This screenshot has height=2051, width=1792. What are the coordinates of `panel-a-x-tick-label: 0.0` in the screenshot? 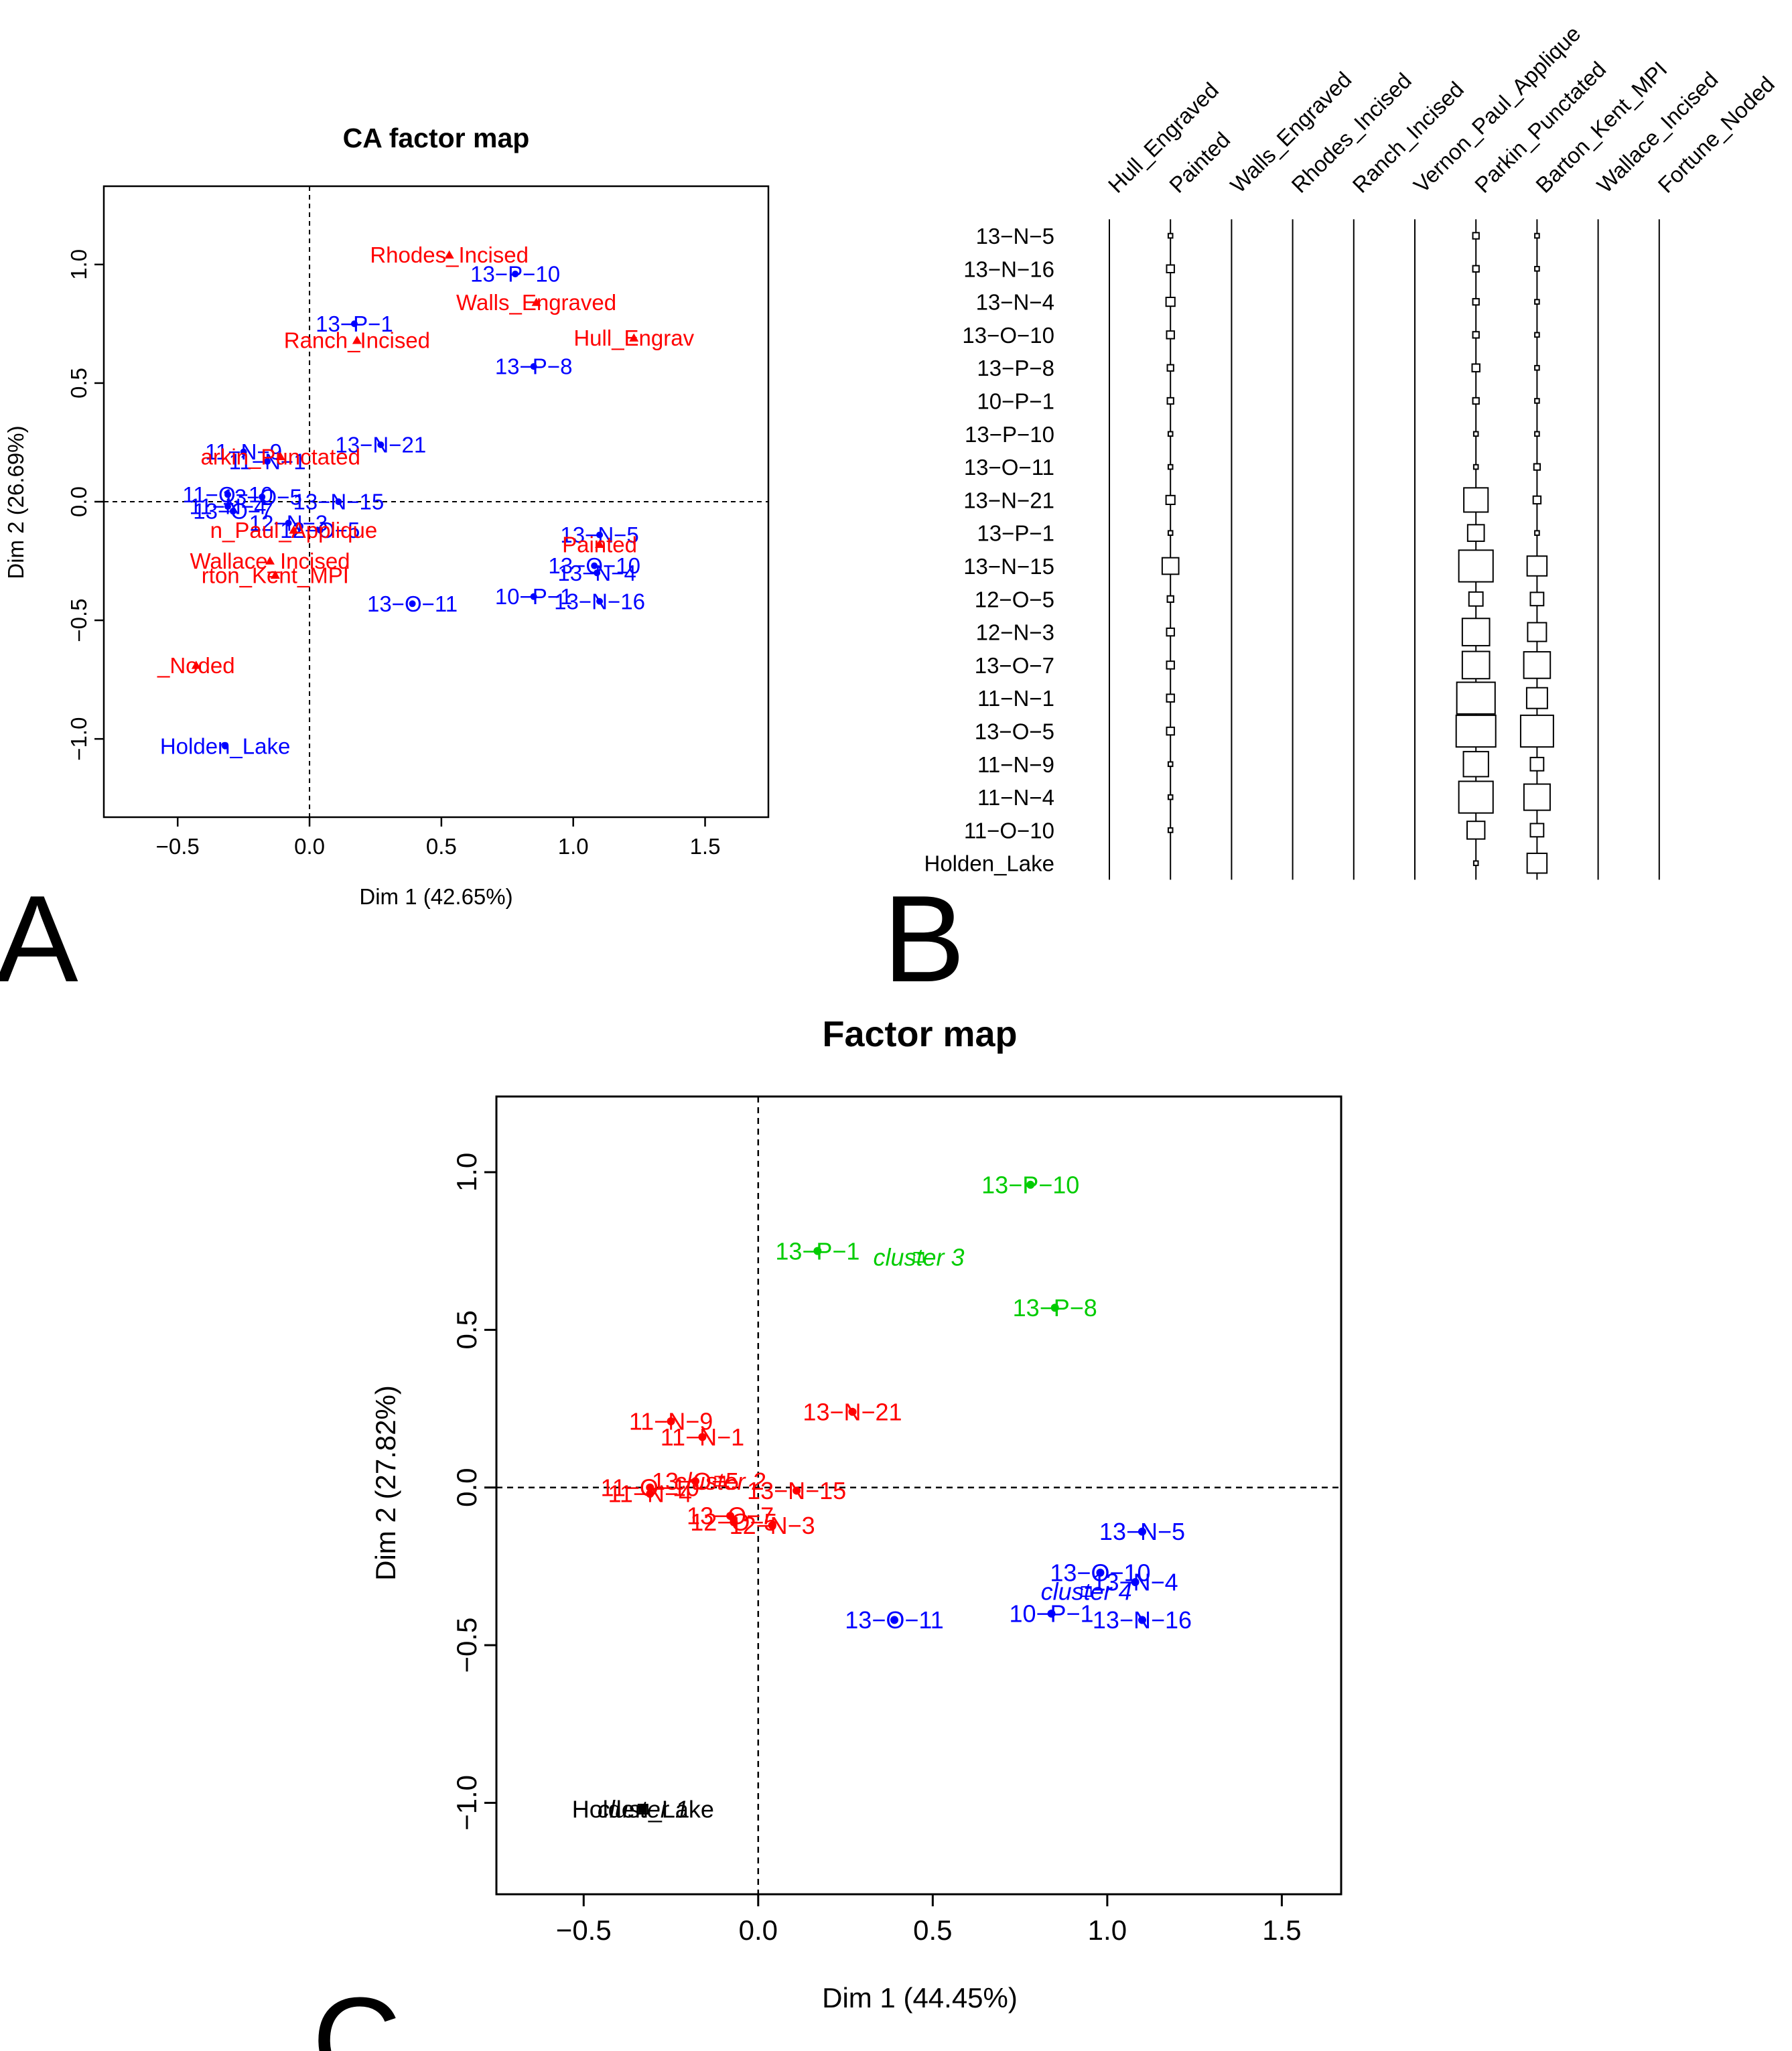 It's located at (310, 846).